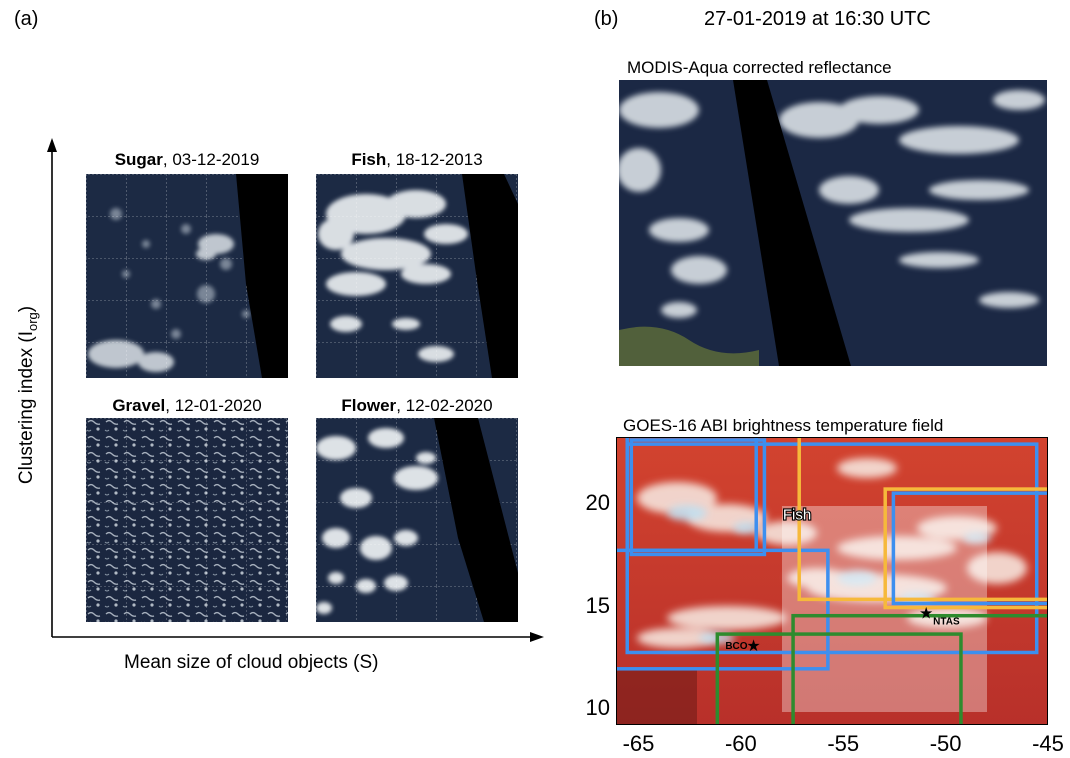 This screenshot has width=1070, height=758. I want to click on panel-b-label: (b), so click(606, 19).